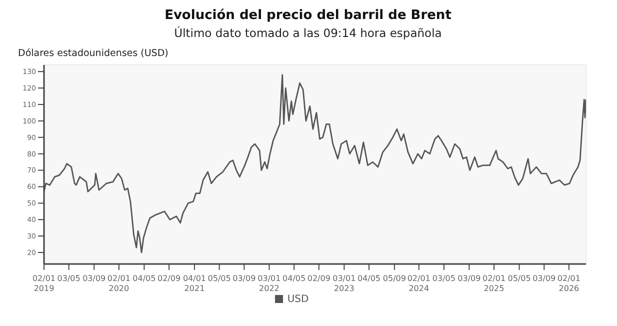 Image resolution: width=617 pixels, height=326 pixels. What do you see at coordinates (94, 53) in the screenshot?
I see `y-axis-title: Dólares estadounidenses (USD)` at bounding box center [94, 53].